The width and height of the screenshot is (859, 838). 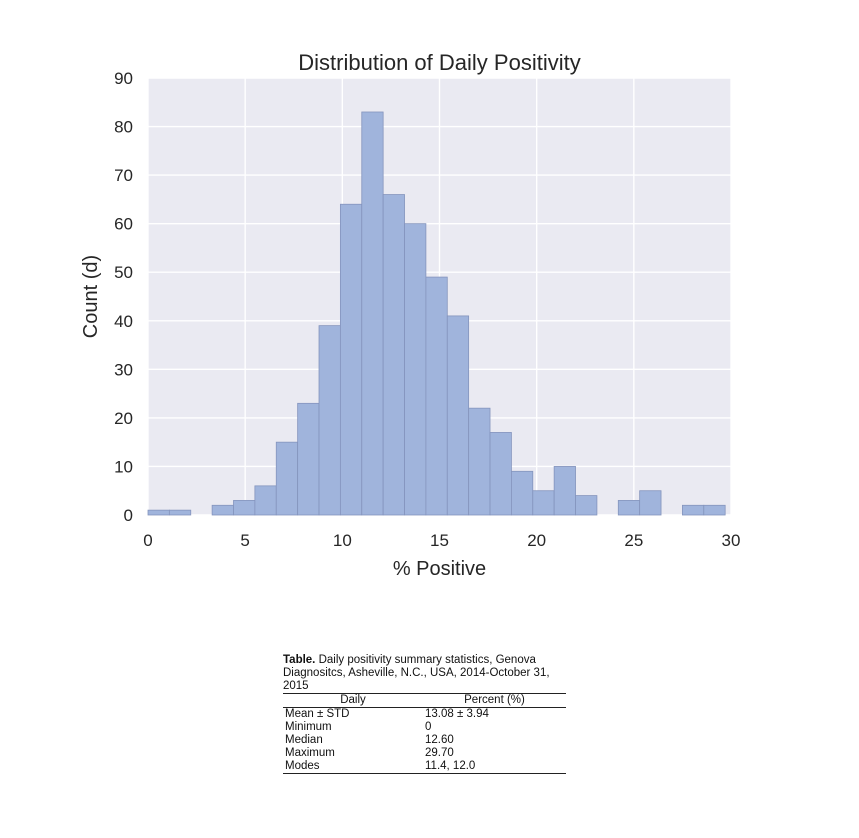 I want to click on y-tick-label: 0, so click(x=128, y=515).